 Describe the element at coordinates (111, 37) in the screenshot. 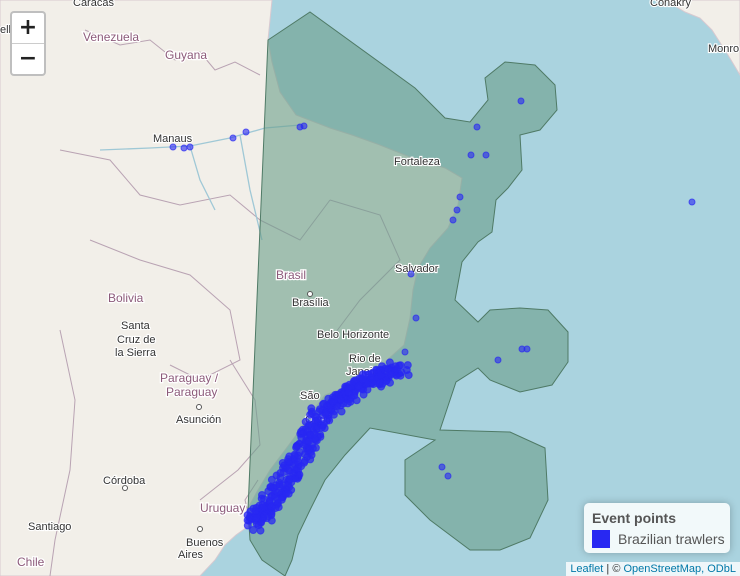

I see `label-venezuela: Venezuela` at that location.